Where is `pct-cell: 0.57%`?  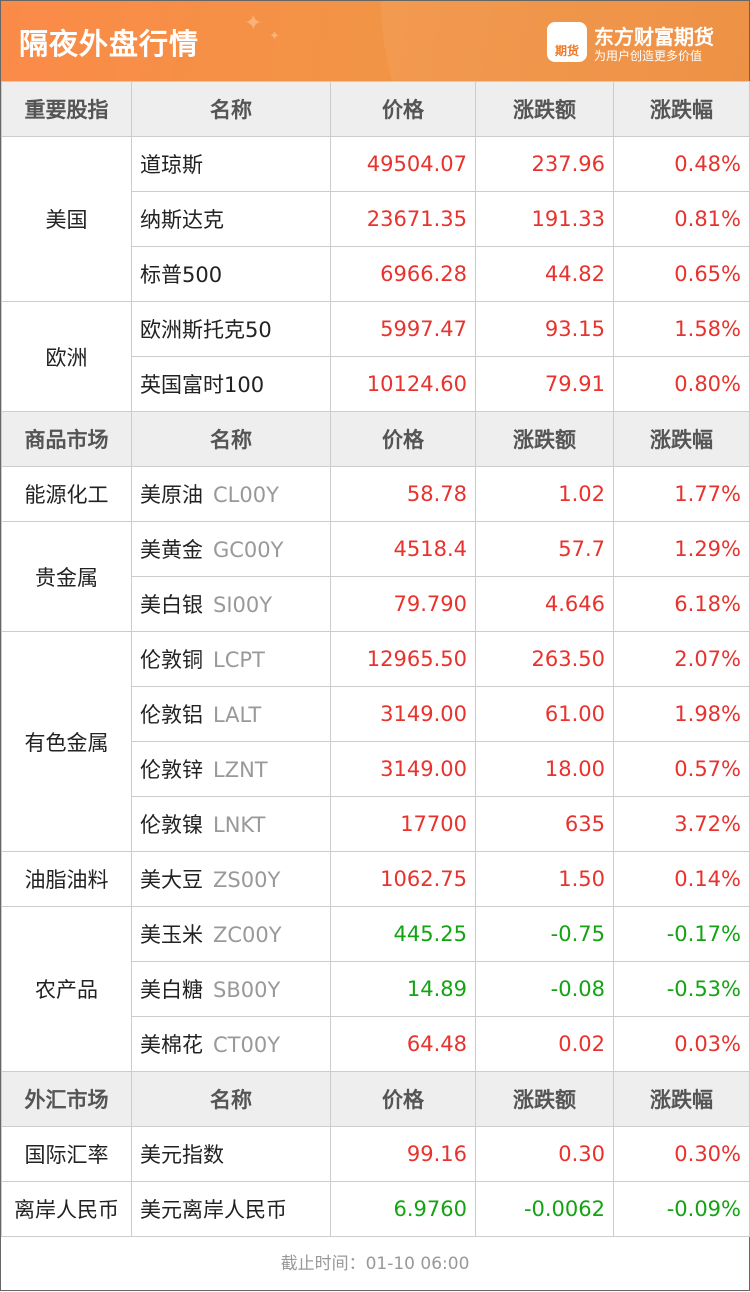
pct-cell: 0.57% is located at coordinates (681, 769).